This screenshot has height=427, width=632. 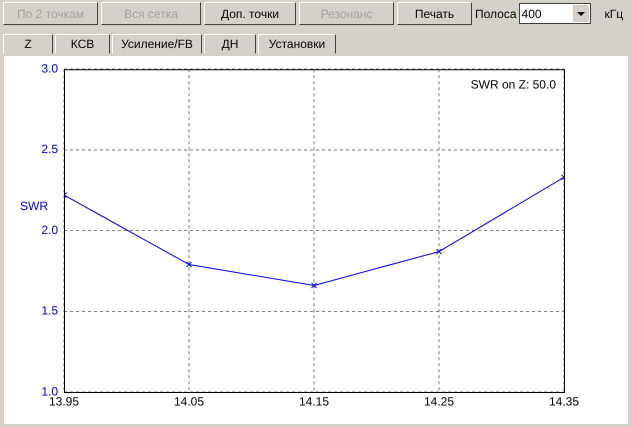 I want to click on text: Полоса, so click(x=496, y=13).